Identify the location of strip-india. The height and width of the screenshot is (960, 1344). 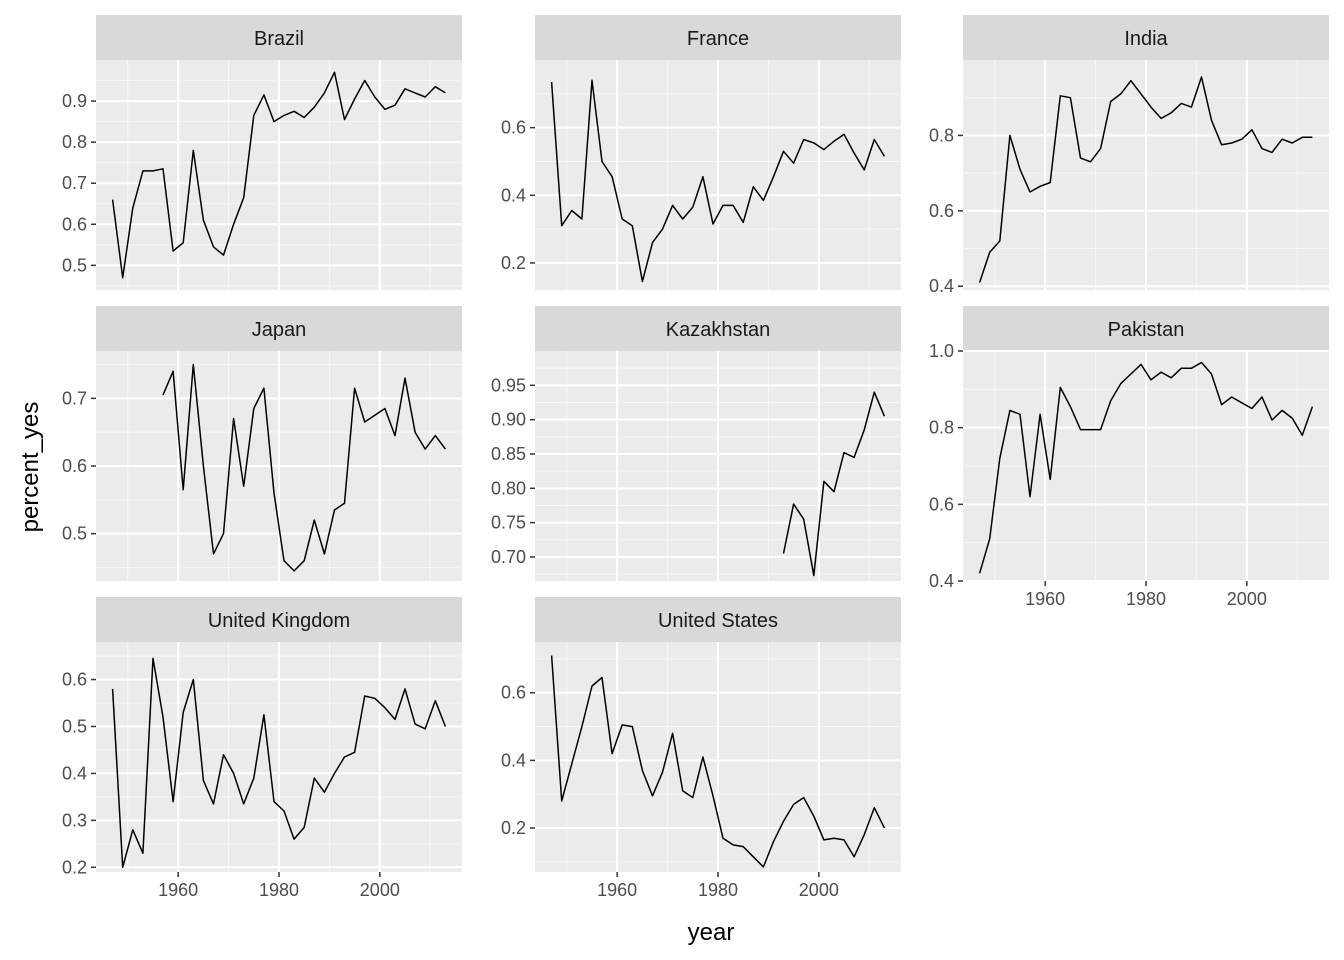
(1146, 37).